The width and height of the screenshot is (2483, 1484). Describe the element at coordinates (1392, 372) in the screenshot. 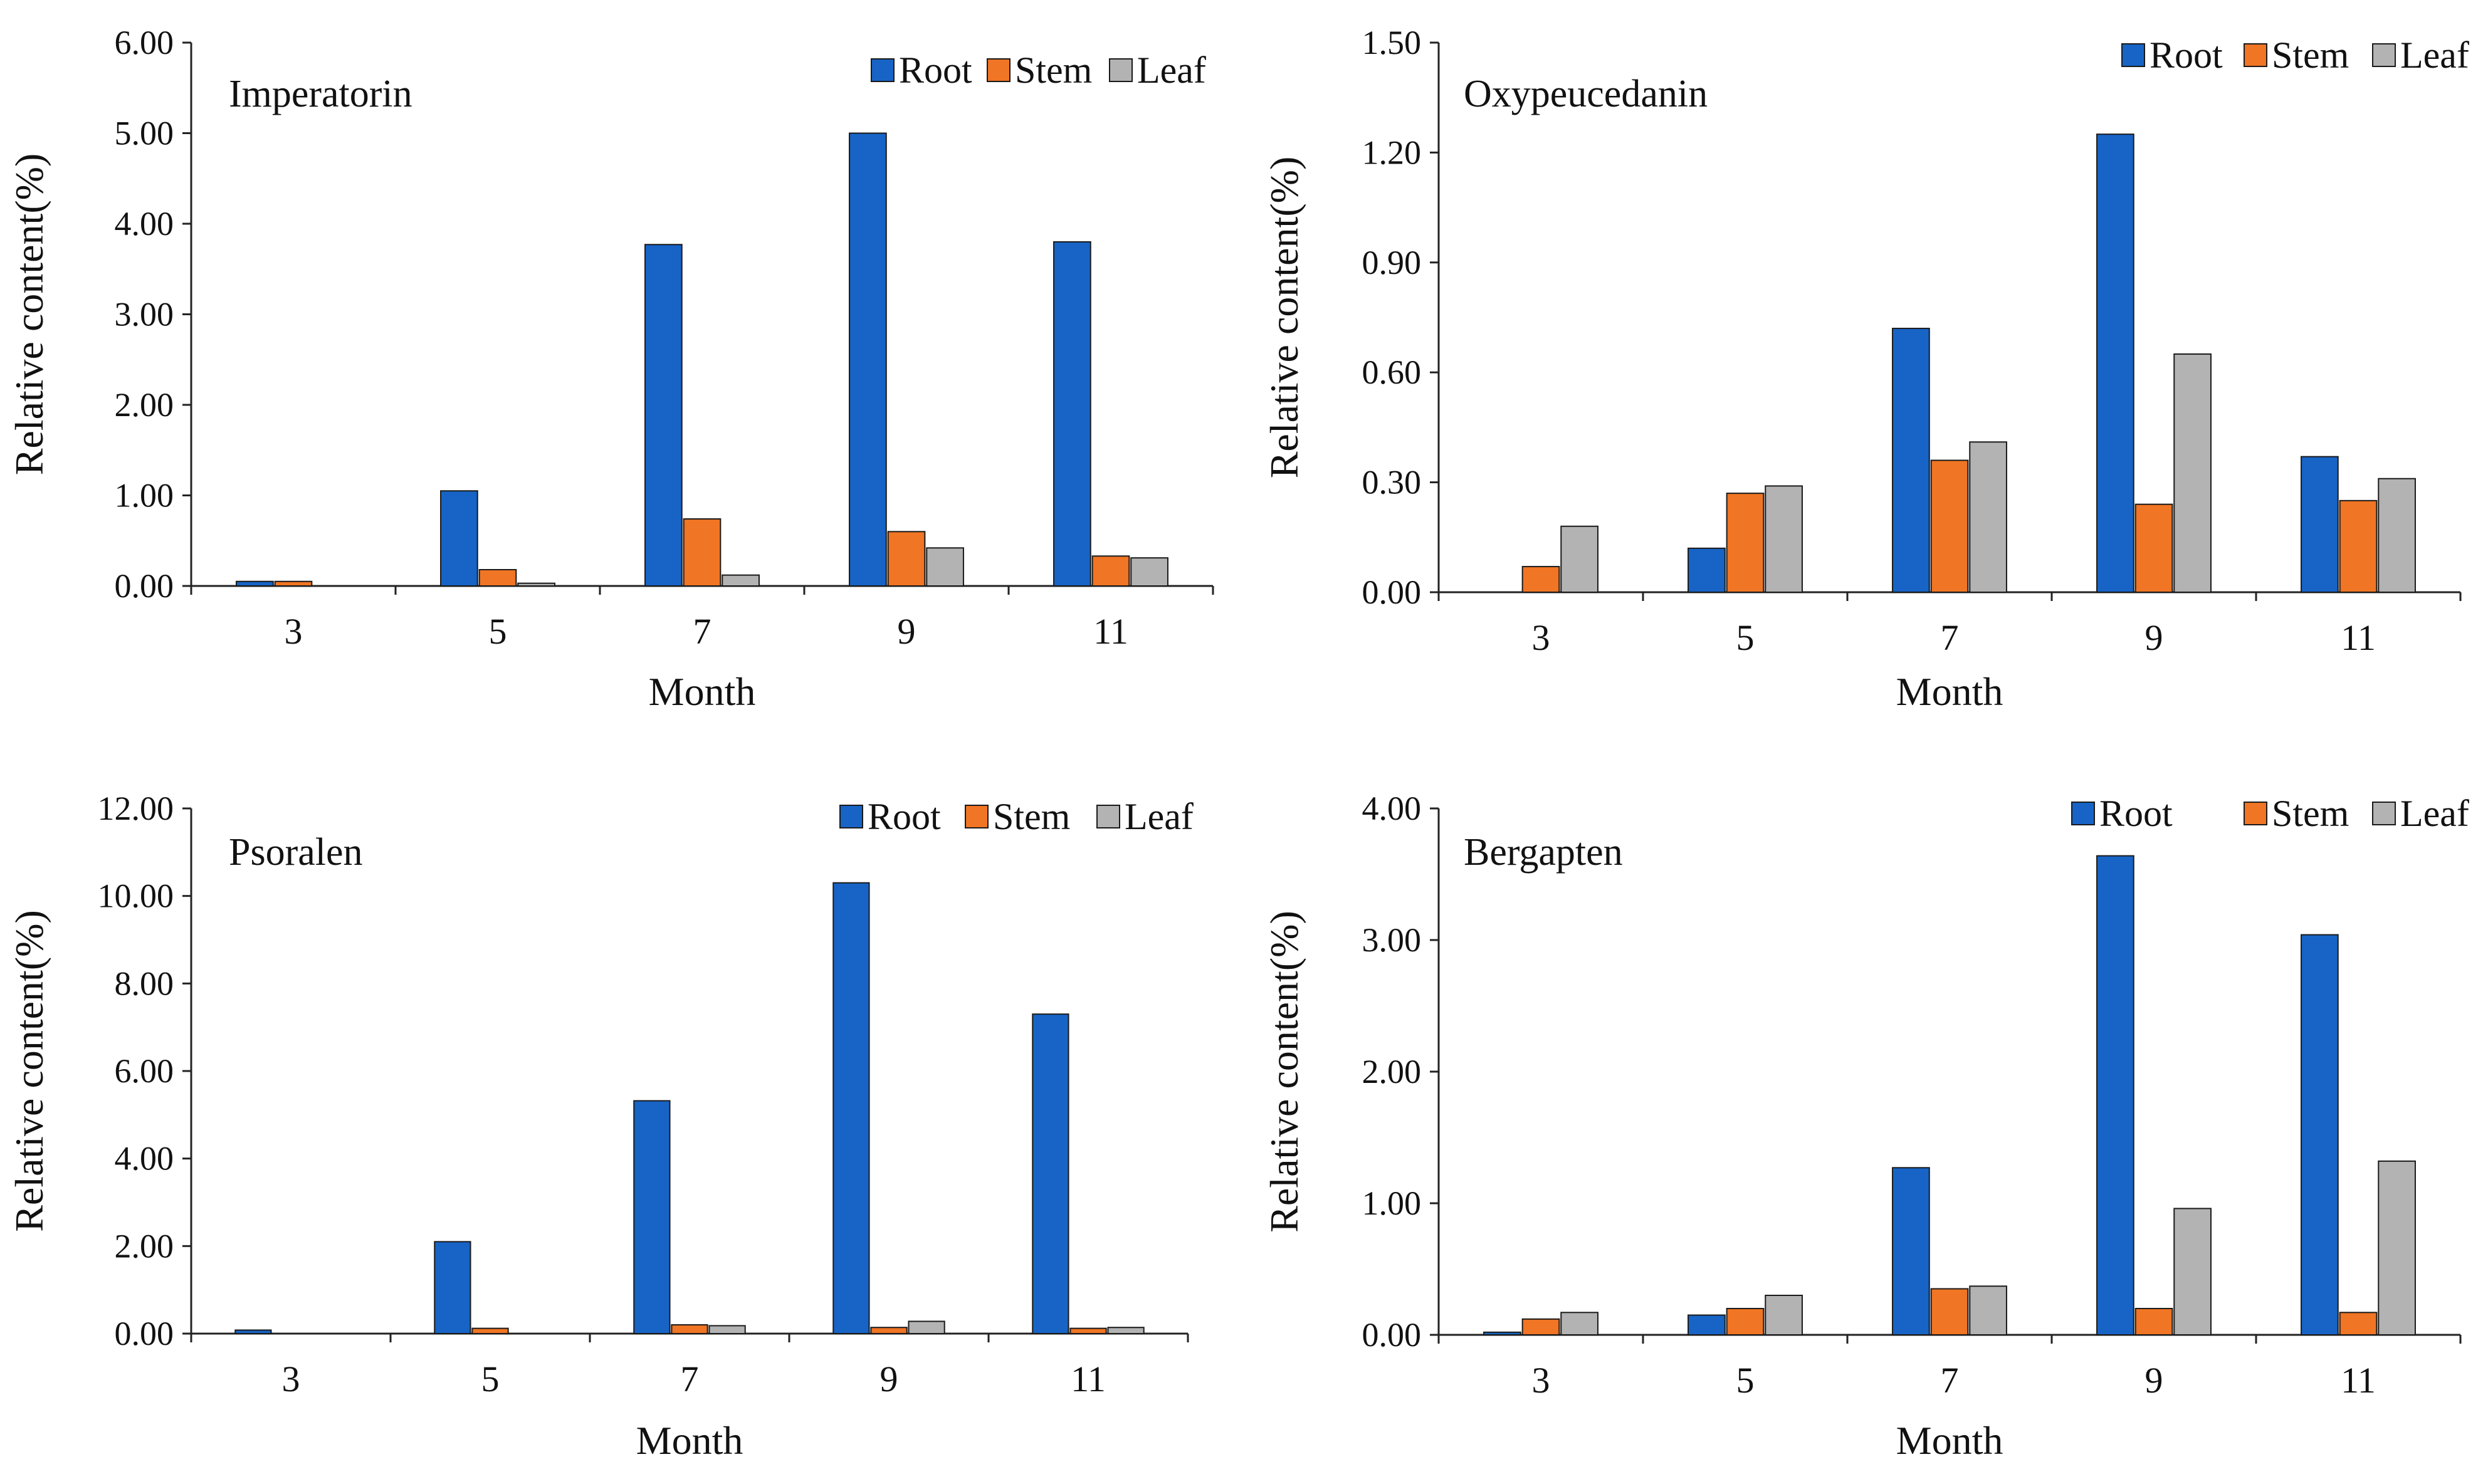

I see `y-tick-label: 0.60` at that location.